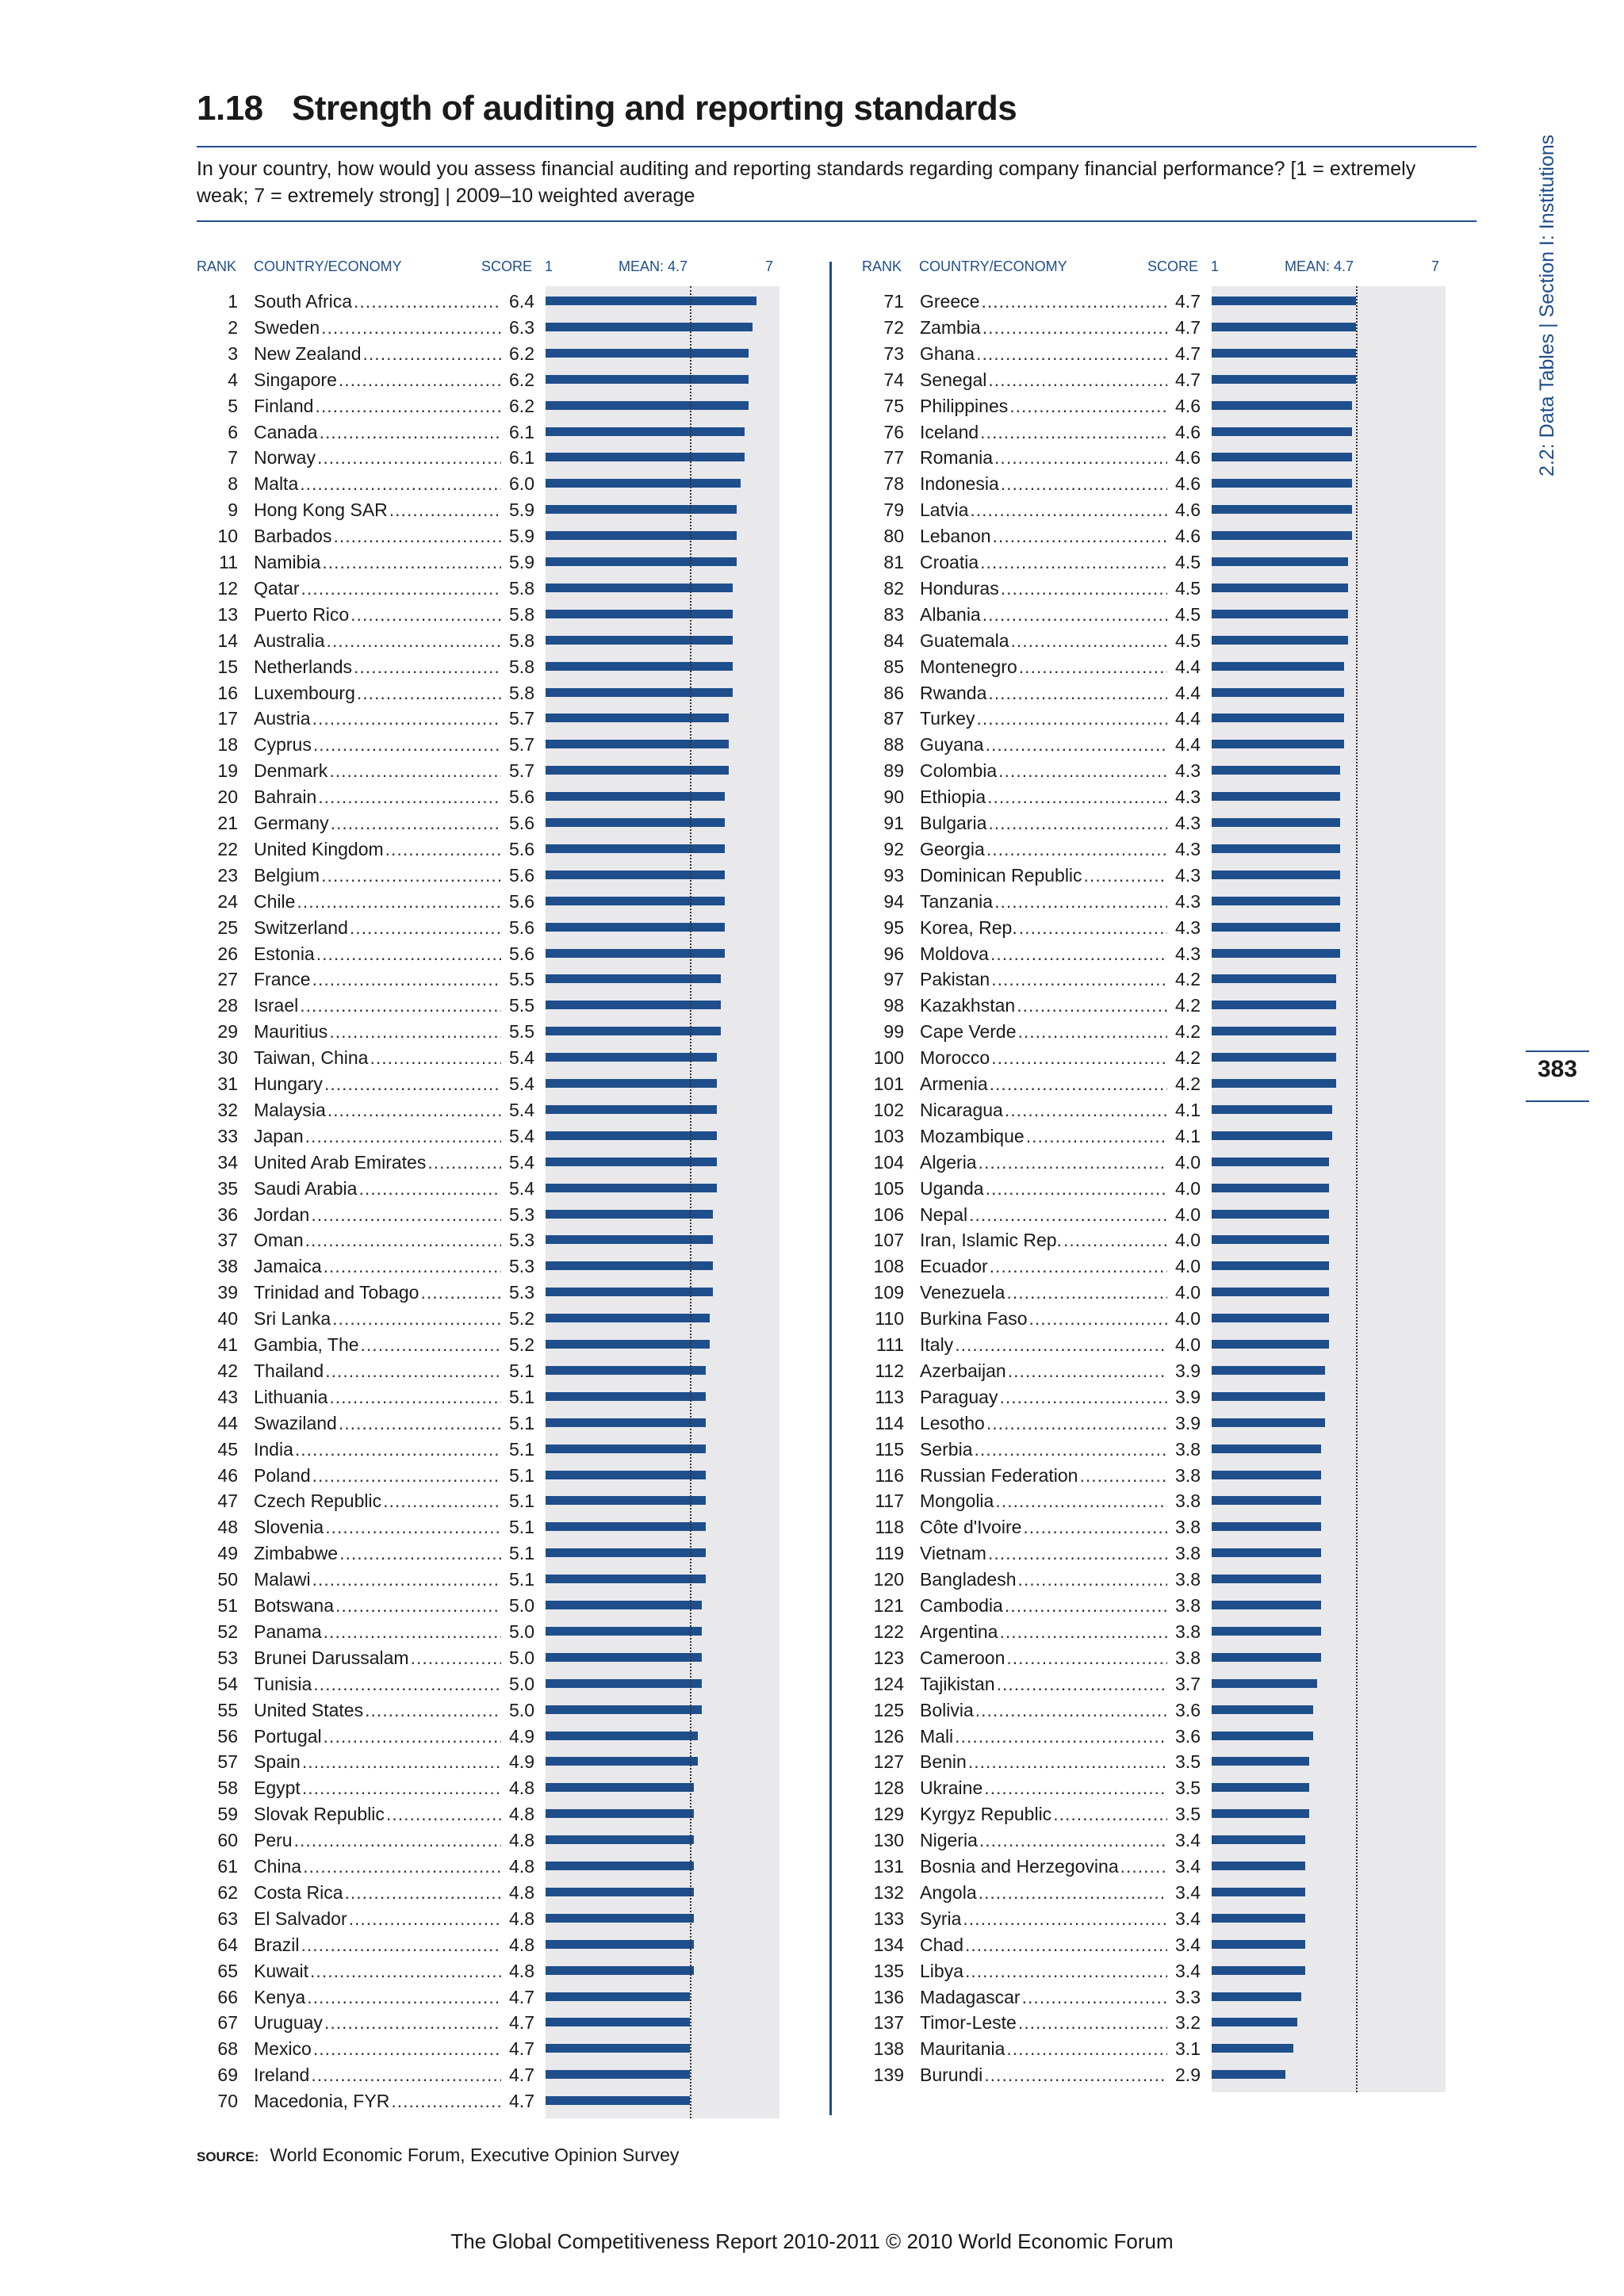 The image size is (1624, 2296). What do you see at coordinates (227, 1710) in the screenshot?
I see `rank-label: 55` at bounding box center [227, 1710].